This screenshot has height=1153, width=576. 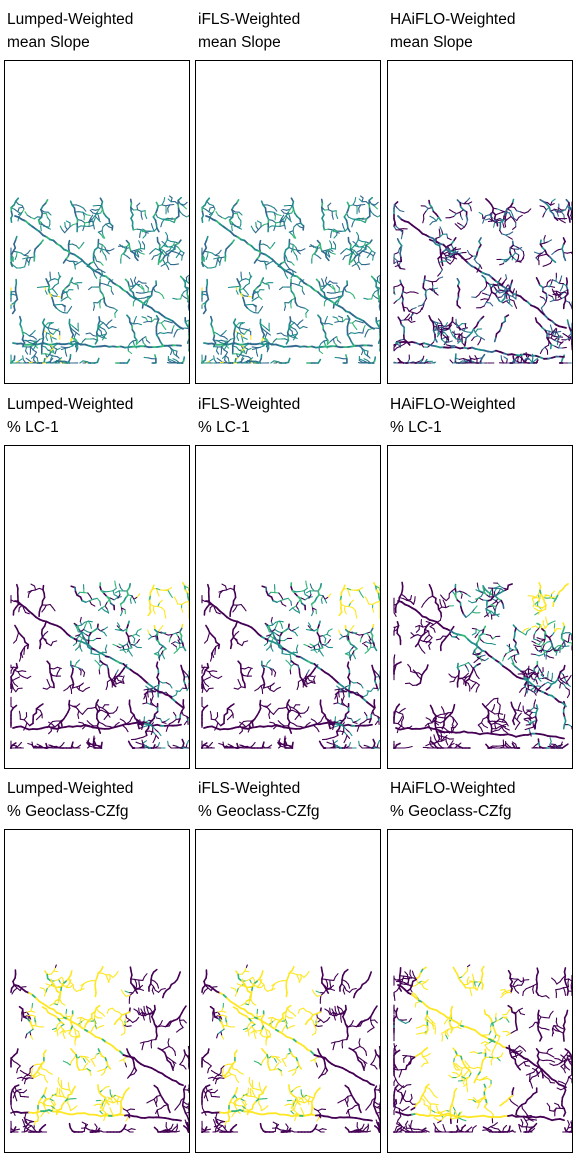 What do you see at coordinates (70, 404) in the screenshot?
I see `panel-title-line1: Lumped-Weighted` at bounding box center [70, 404].